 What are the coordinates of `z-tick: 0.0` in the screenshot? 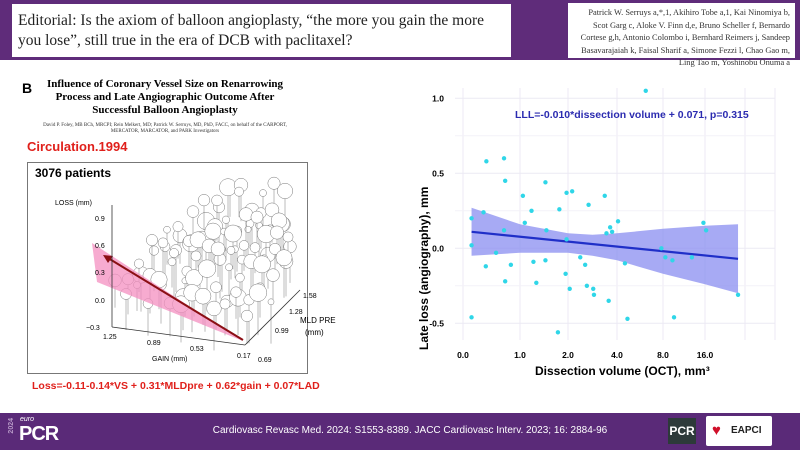 It's located at (100, 301).